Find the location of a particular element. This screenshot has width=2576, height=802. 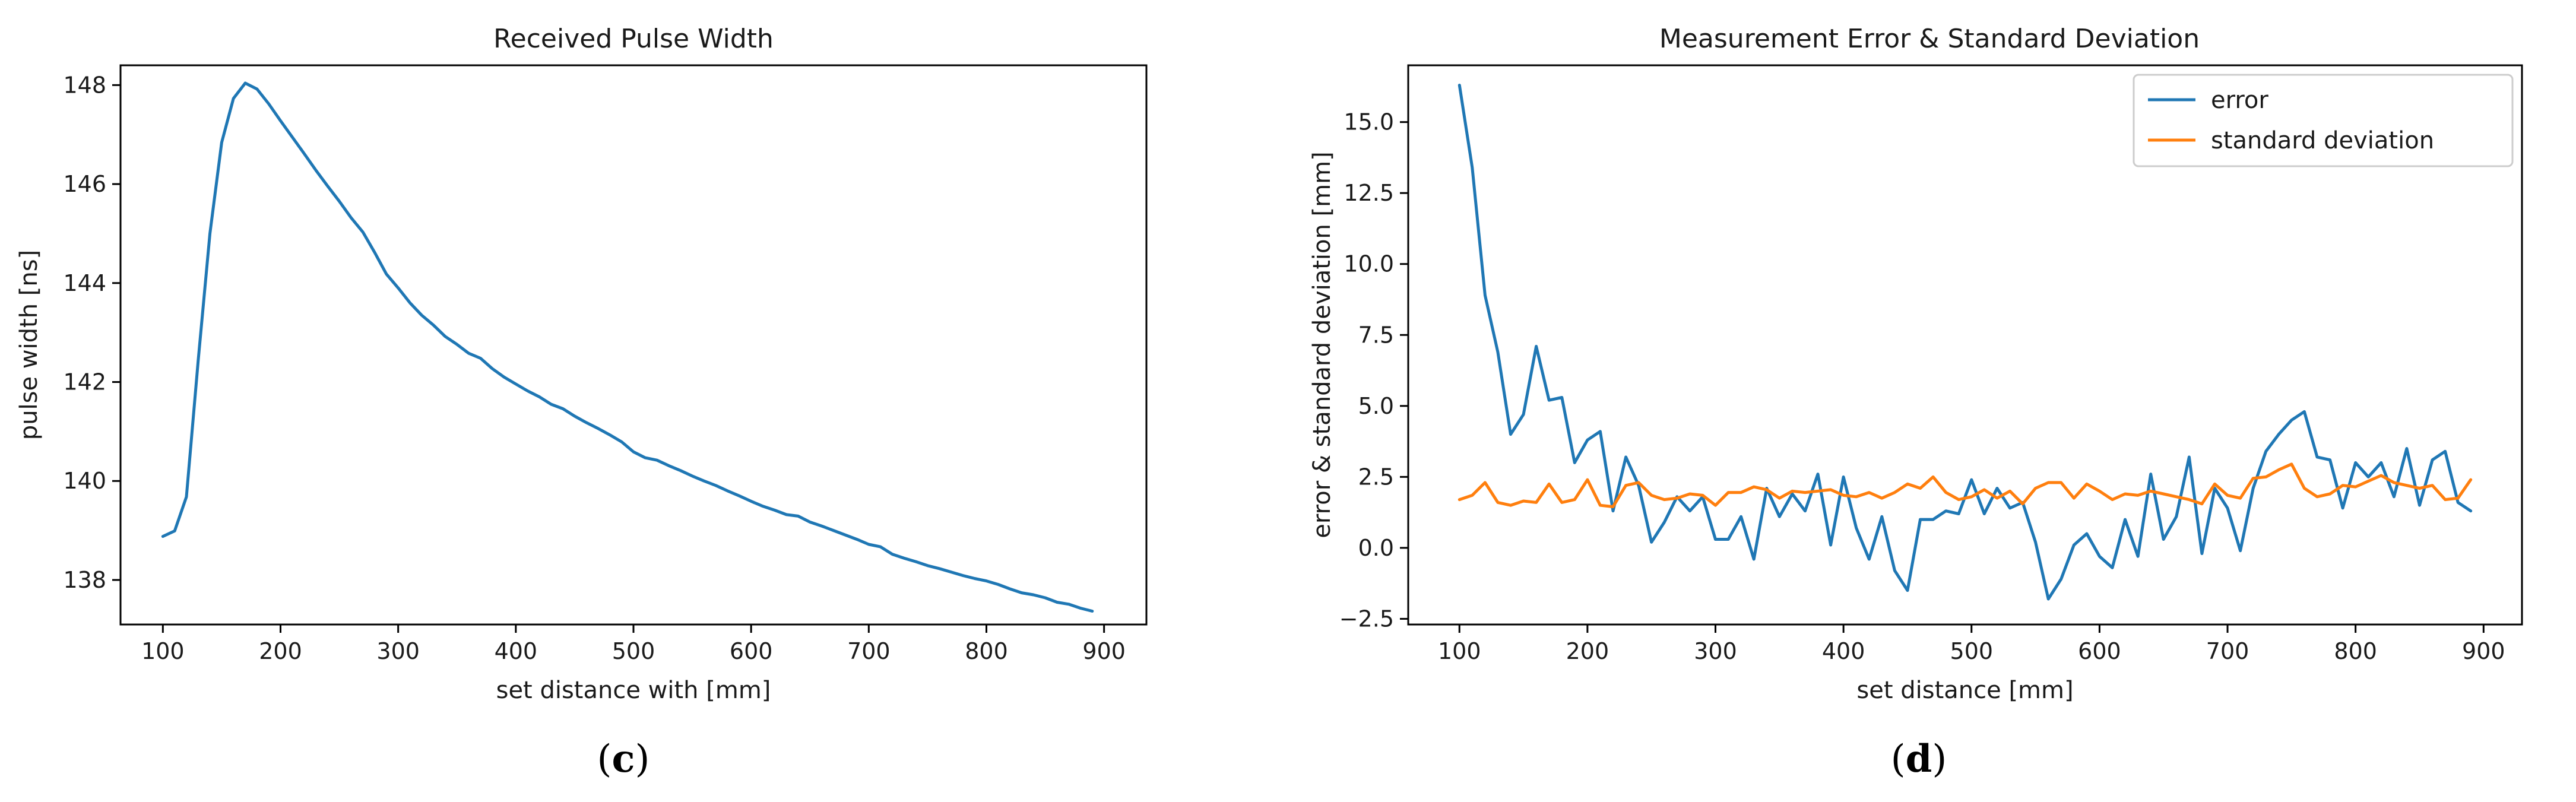

svg-text: (d) is located at coordinates (1919, 759).